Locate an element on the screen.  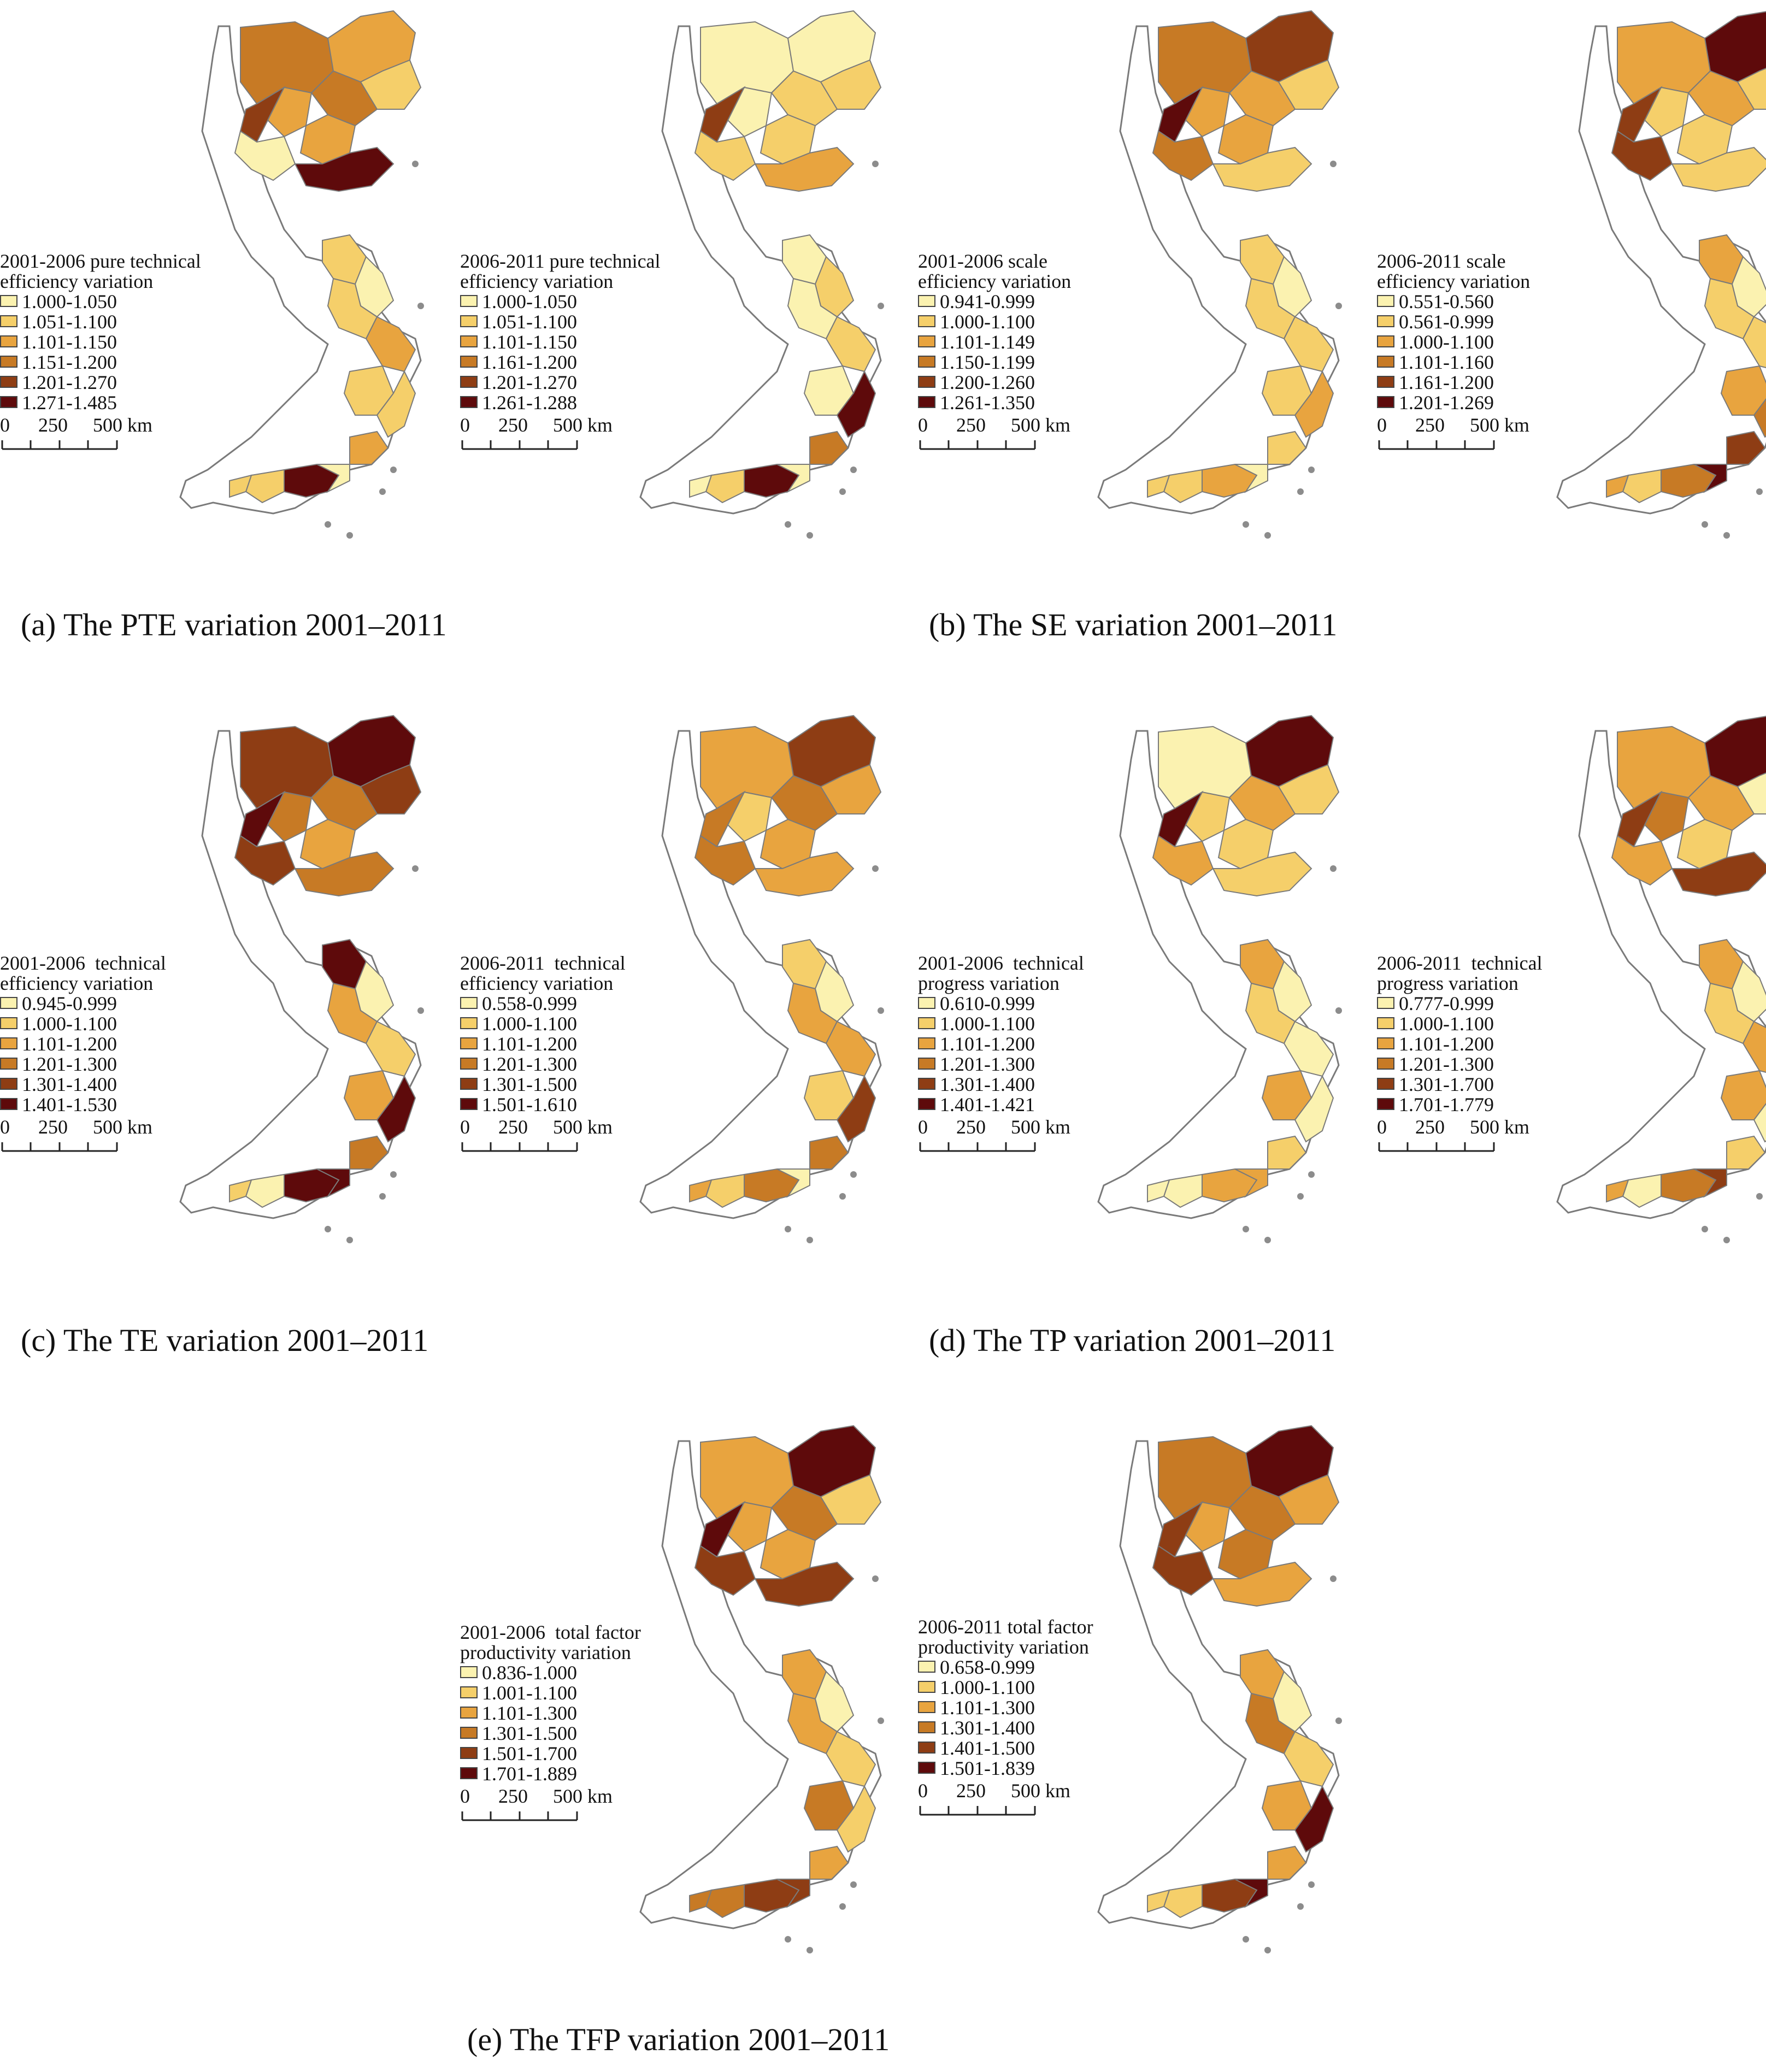
legend-item: 0.777-0.999 is located at coordinates (1460, 1004).